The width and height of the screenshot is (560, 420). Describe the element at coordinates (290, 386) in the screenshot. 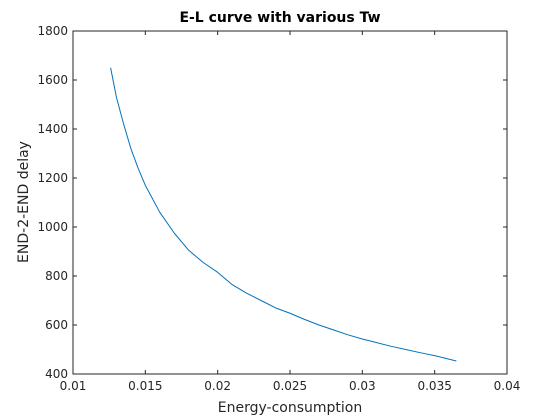

I see `x-tick-label: 0.025` at that location.